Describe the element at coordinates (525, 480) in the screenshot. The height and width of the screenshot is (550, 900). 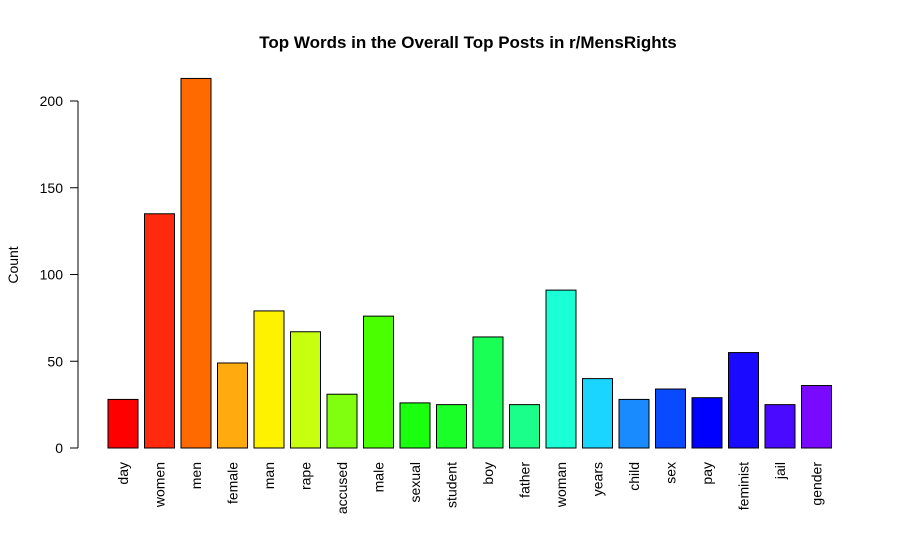
I see `category-label-father: father` at that location.